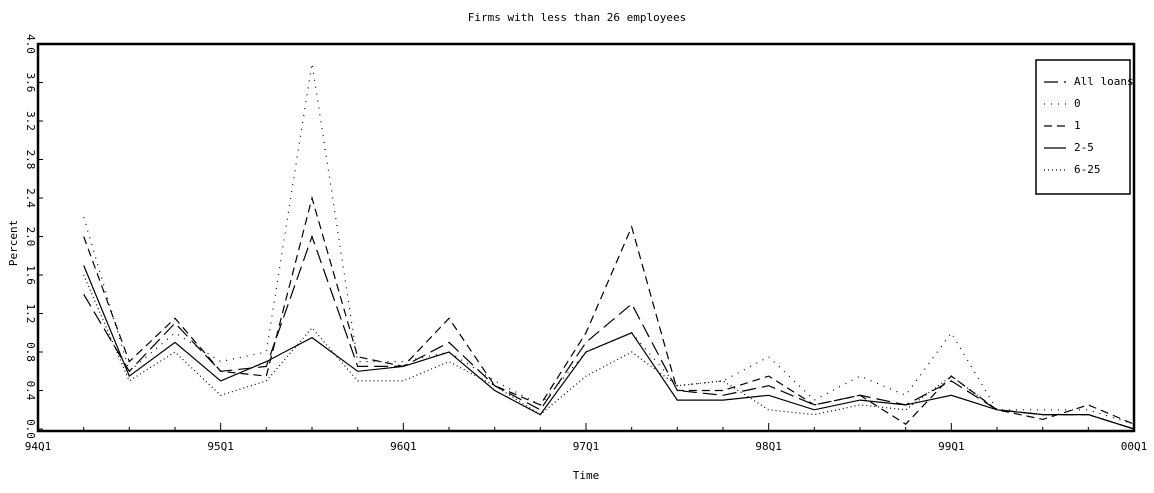 The width and height of the screenshot is (1154, 493). Describe the element at coordinates (30, 352) in the screenshot. I see `y-tick-label: 0.8` at that location.